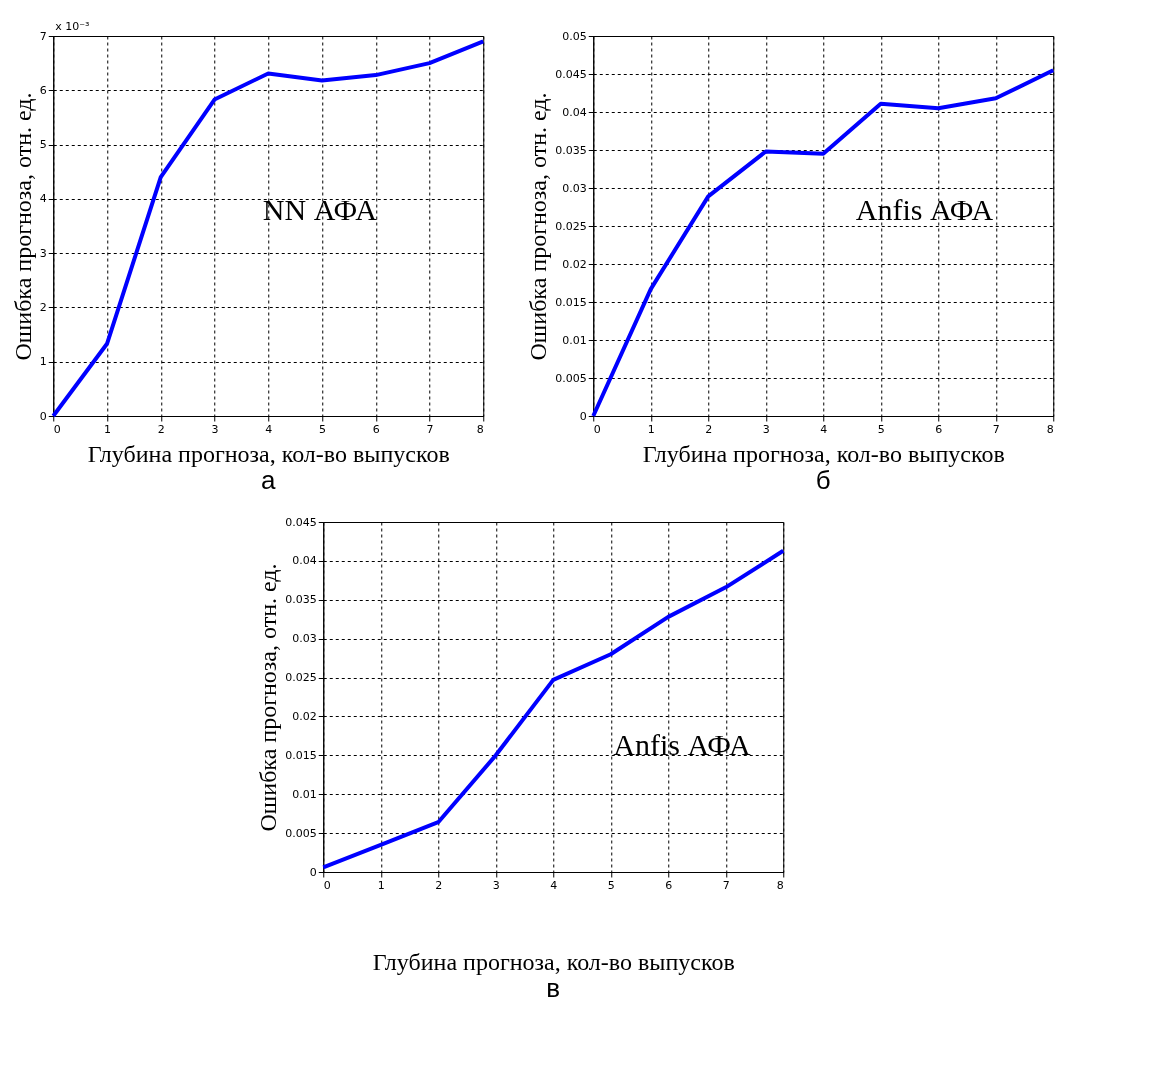 This screenshot has width=1175, height=1086. I want to click on y-tick-label: 2, so click(43, 307).